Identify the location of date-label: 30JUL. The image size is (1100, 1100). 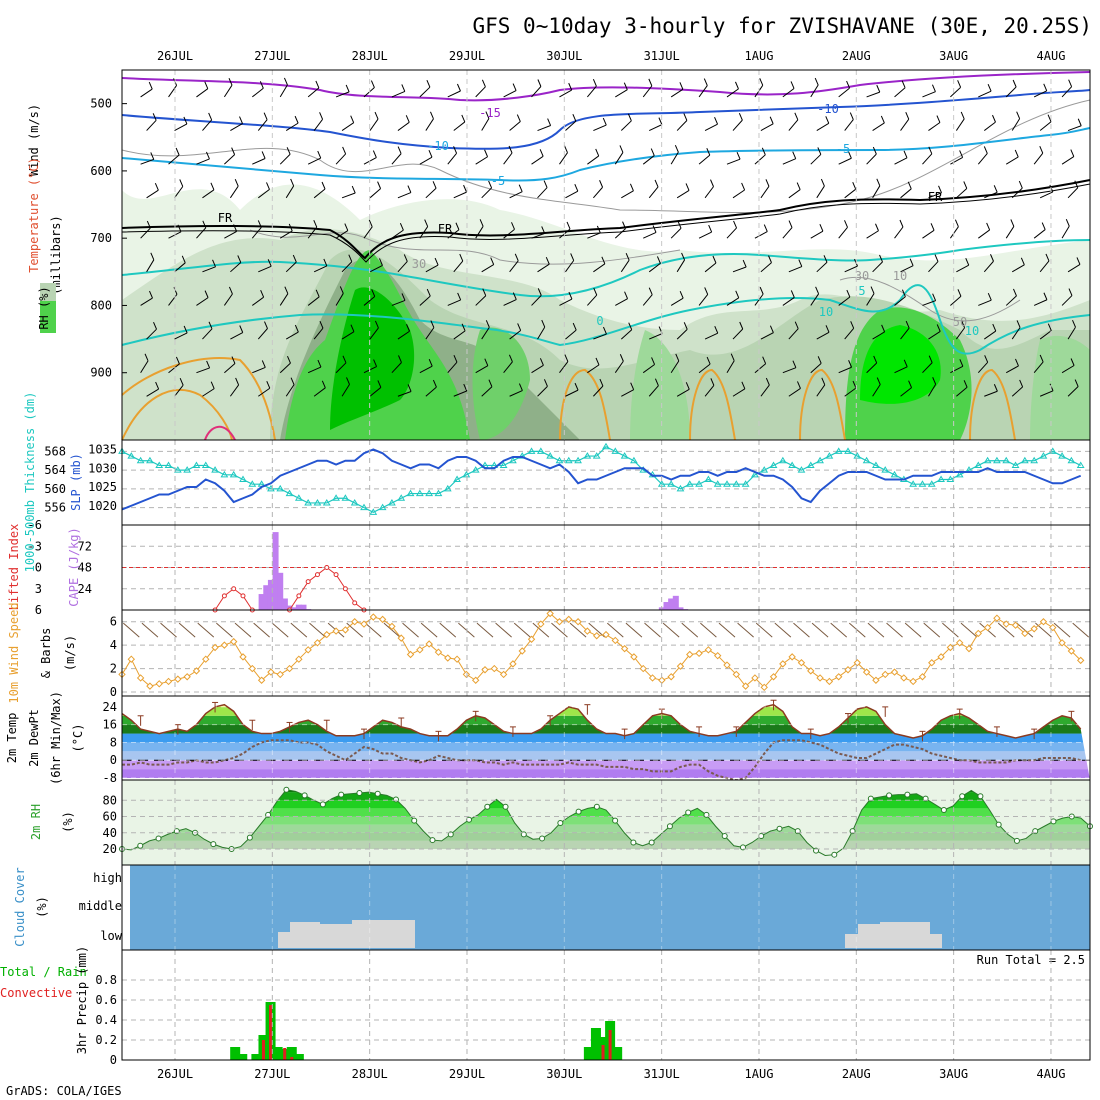
(564, 1074).